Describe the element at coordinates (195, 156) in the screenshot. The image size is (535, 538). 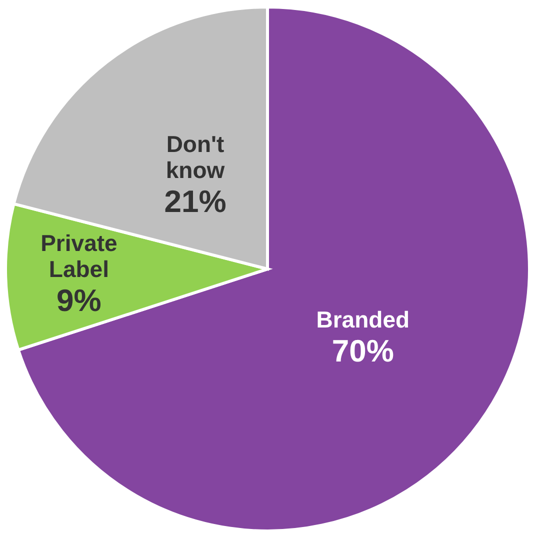
I see `slice-label: Don't know` at that location.